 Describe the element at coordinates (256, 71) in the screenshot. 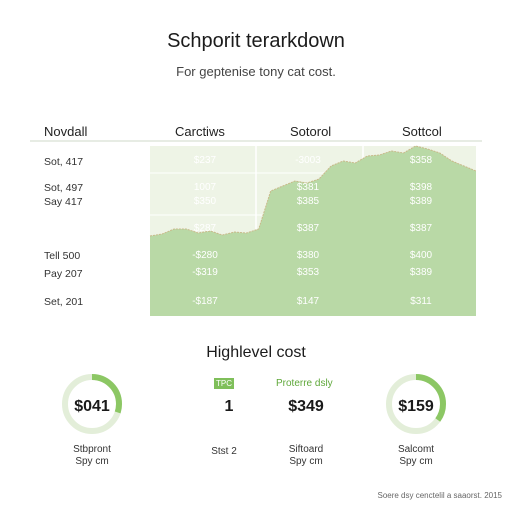

I see `page-subtitle: For geptenise tony cat cost.` at that location.